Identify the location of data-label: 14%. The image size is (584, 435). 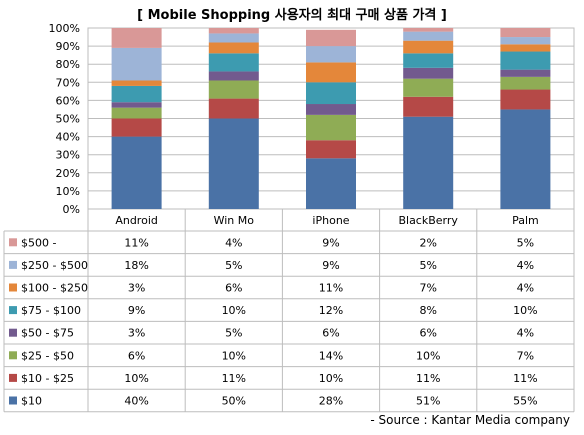
(331, 355).